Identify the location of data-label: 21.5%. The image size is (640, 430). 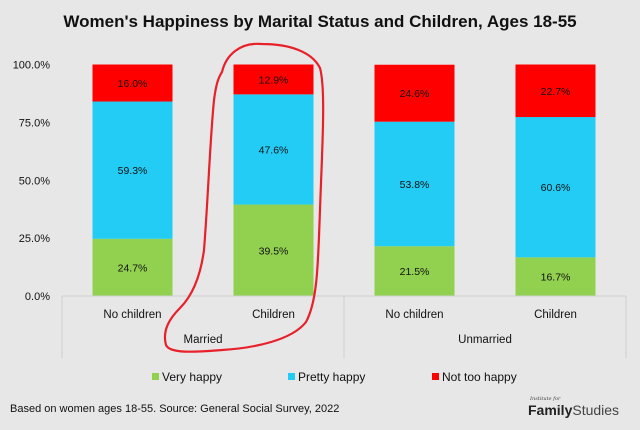
(415, 272).